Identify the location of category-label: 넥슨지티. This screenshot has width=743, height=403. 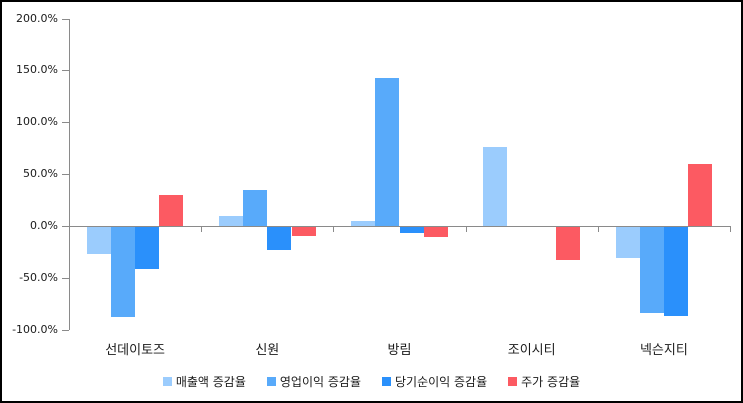
(663, 350).